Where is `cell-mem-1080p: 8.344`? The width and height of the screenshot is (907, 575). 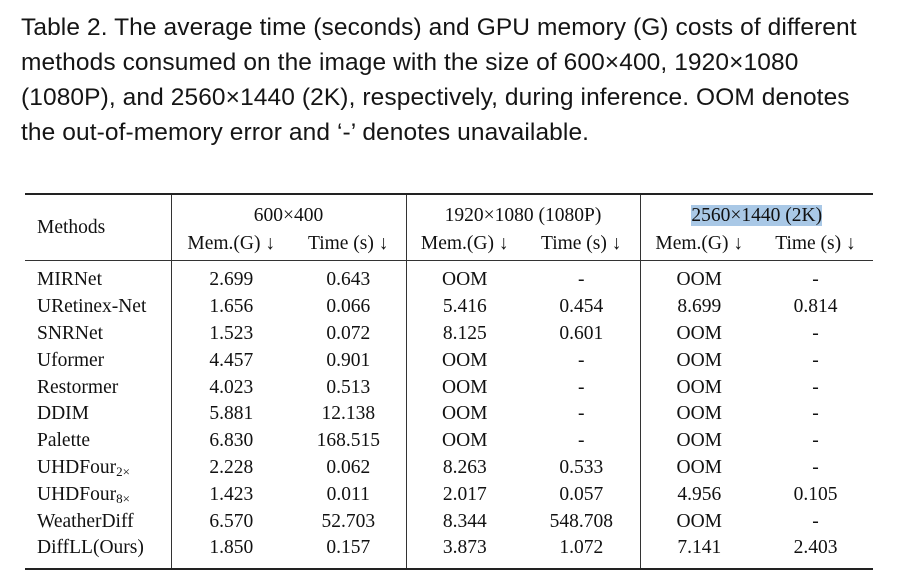 cell-mem-1080p: 8.344 is located at coordinates (464, 521).